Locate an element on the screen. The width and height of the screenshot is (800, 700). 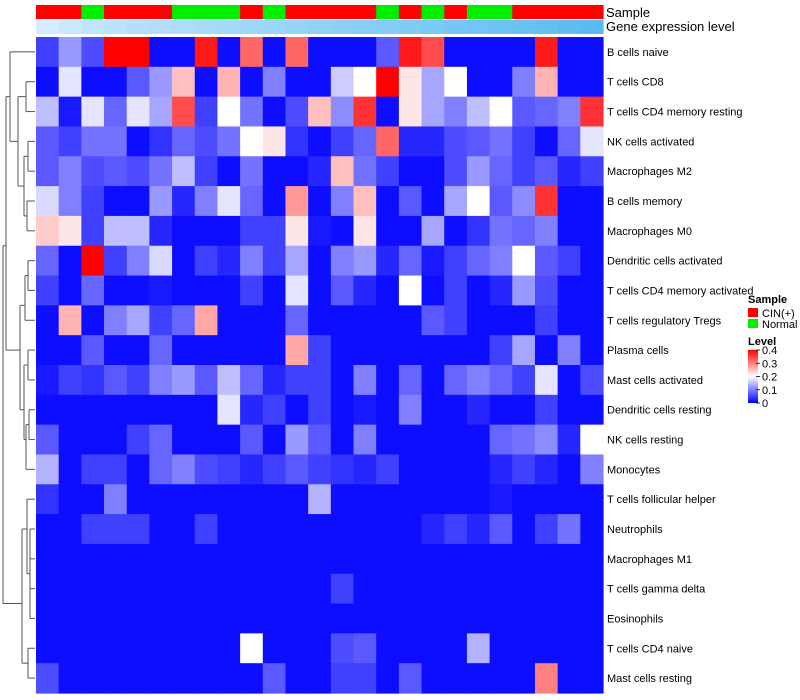
legend: Sample CIN(+) Normal Level 0.40.3 0.20.10 is located at coordinates (772, 352).